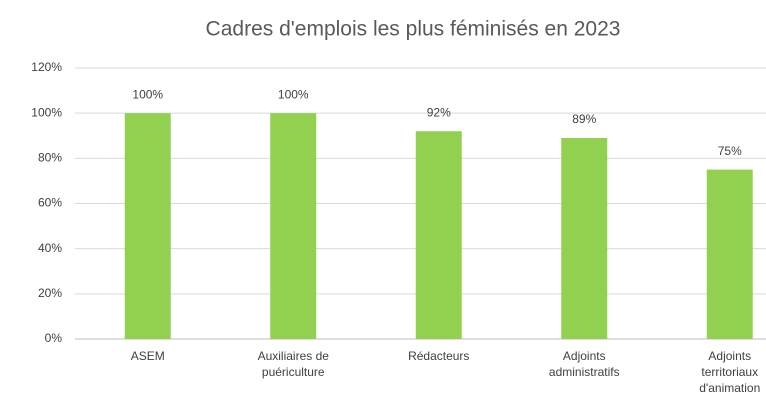 This screenshot has height=417, width=766. What do you see at coordinates (730, 151) in the screenshot?
I see `data-label: 75%` at bounding box center [730, 151].